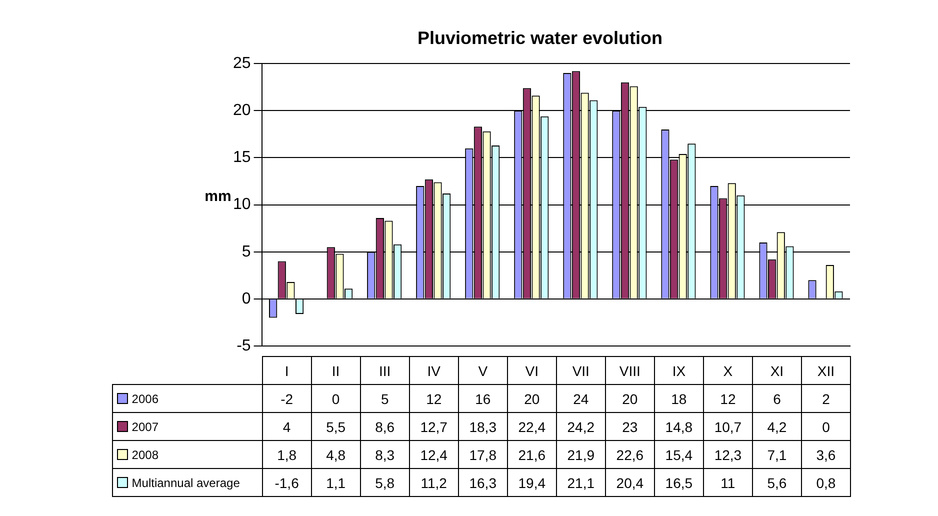 The image size is (938, 516). What do you see at coordinates (727, 482) in the screenshot?
I see `data-label: 11` at bounding box center [727, 482].